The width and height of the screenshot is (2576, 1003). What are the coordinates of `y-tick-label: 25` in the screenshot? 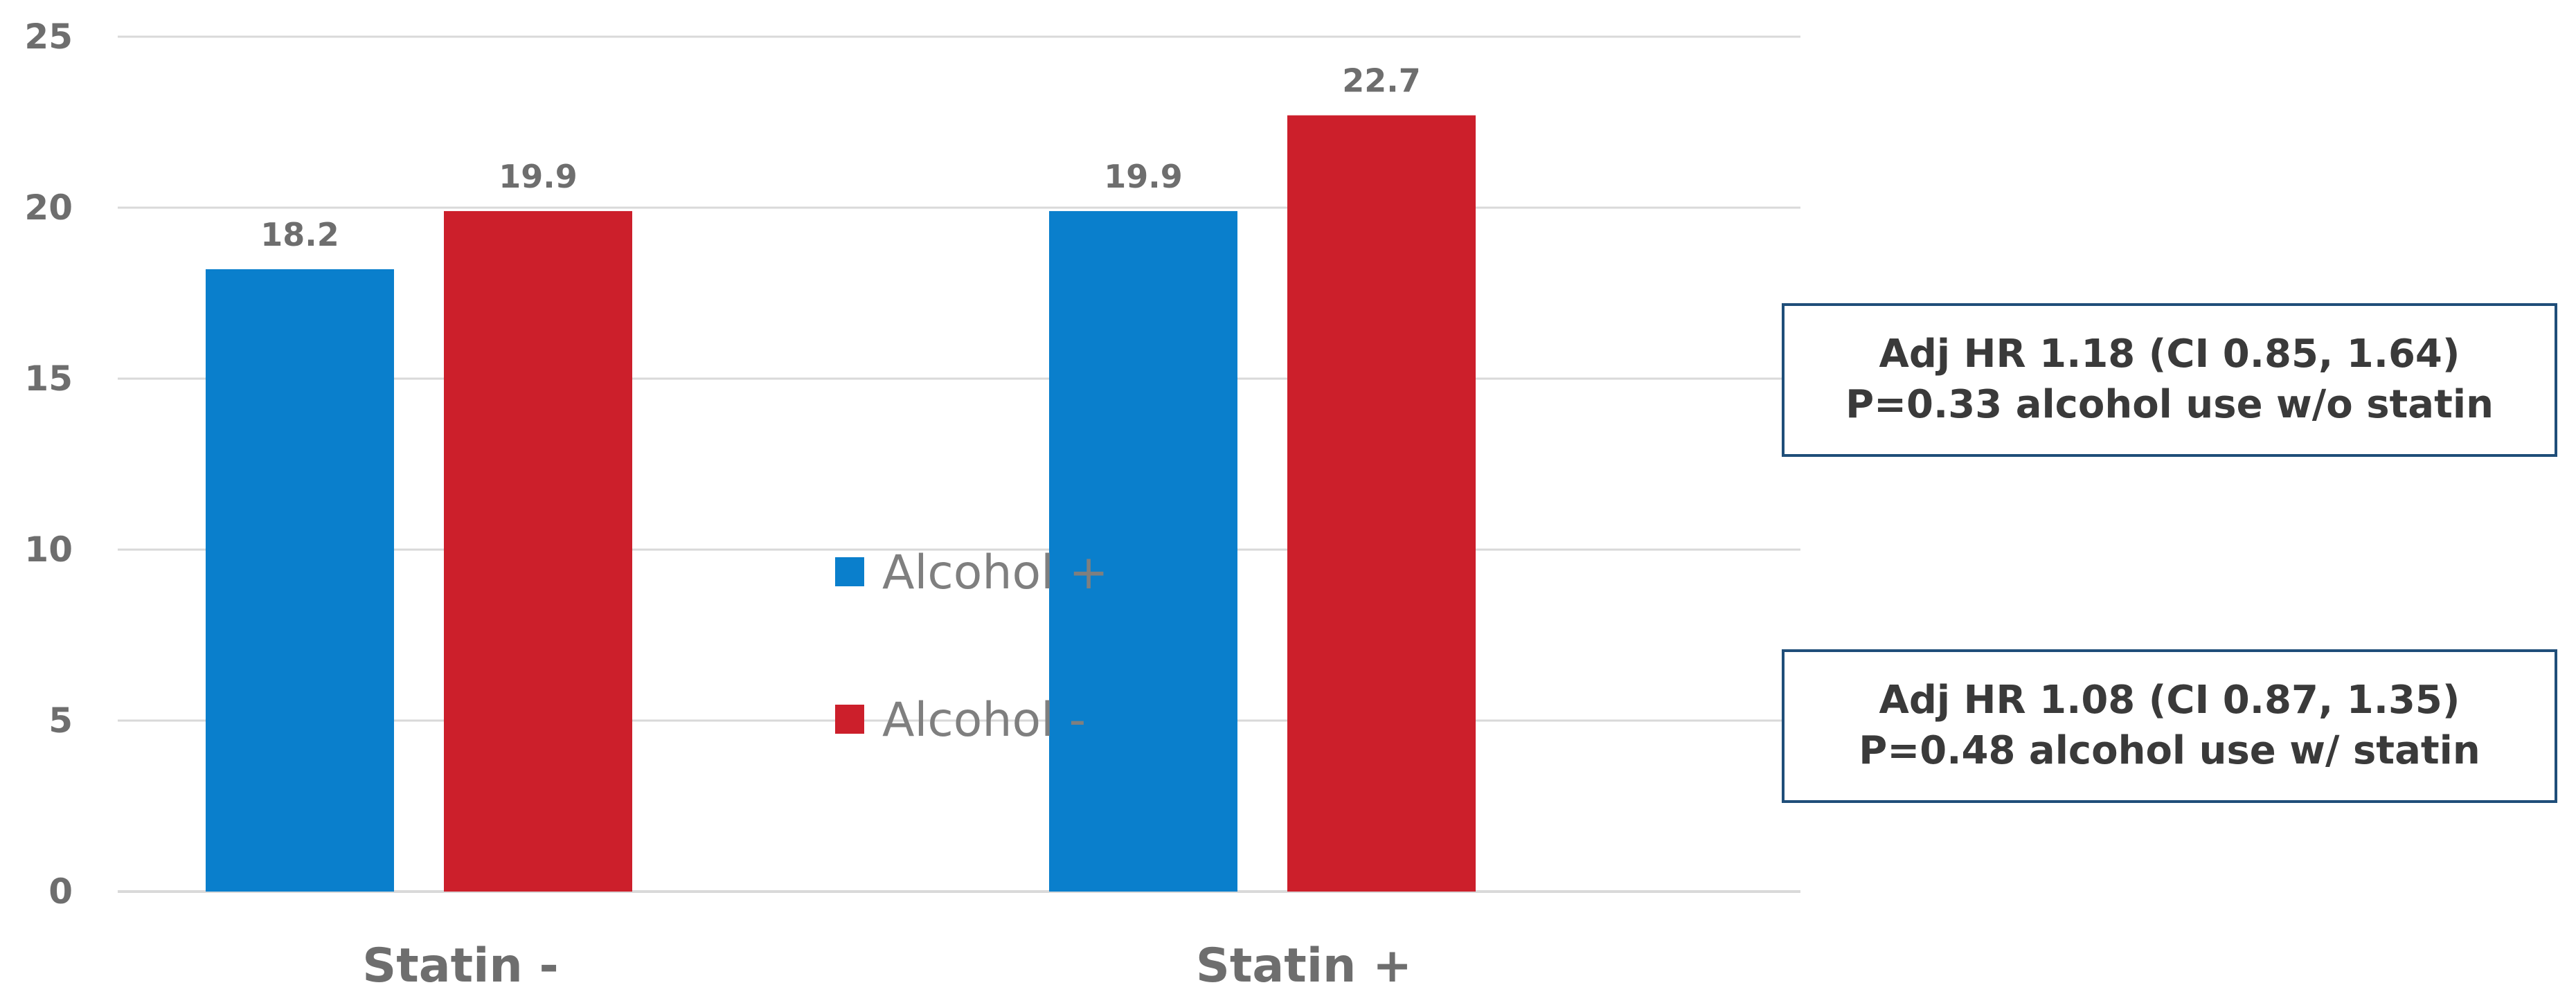 It's located at (48, 37).